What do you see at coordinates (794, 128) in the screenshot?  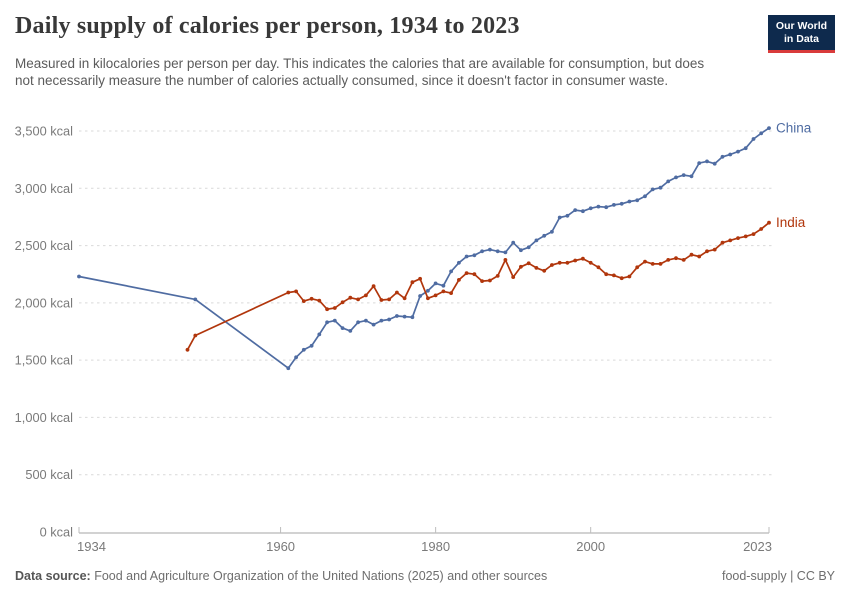 I see `series-label-china: China` at bounding box center [794, 128].